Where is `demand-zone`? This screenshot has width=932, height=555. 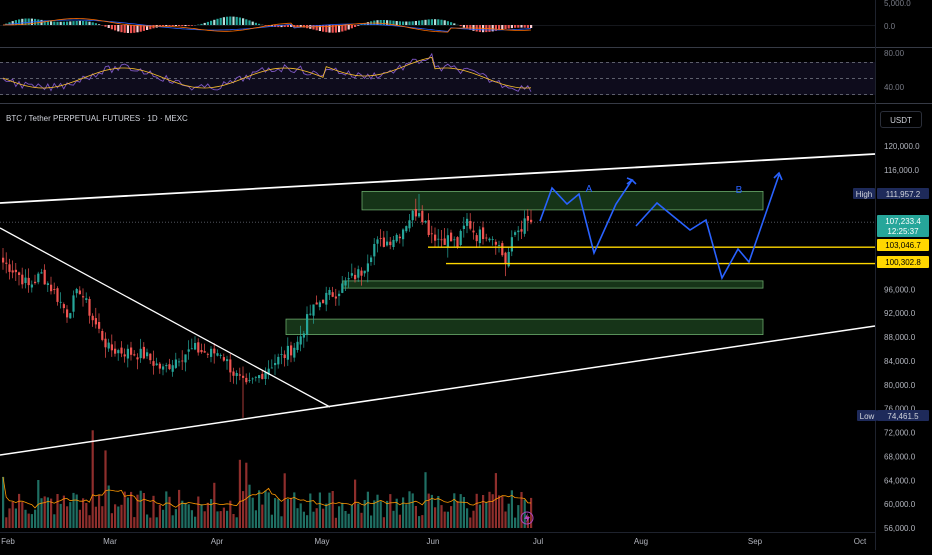
demand-zone is located at coordinates (524, 327).